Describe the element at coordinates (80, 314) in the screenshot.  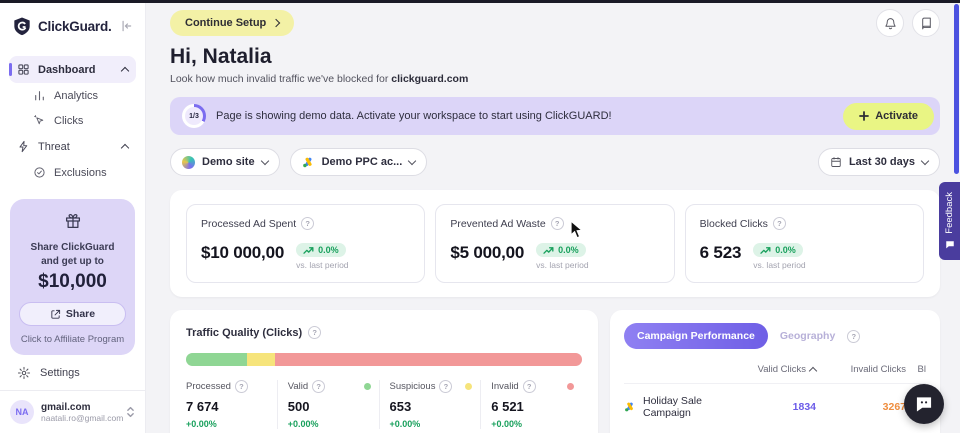
I see `share-button-label: Share` at that location.